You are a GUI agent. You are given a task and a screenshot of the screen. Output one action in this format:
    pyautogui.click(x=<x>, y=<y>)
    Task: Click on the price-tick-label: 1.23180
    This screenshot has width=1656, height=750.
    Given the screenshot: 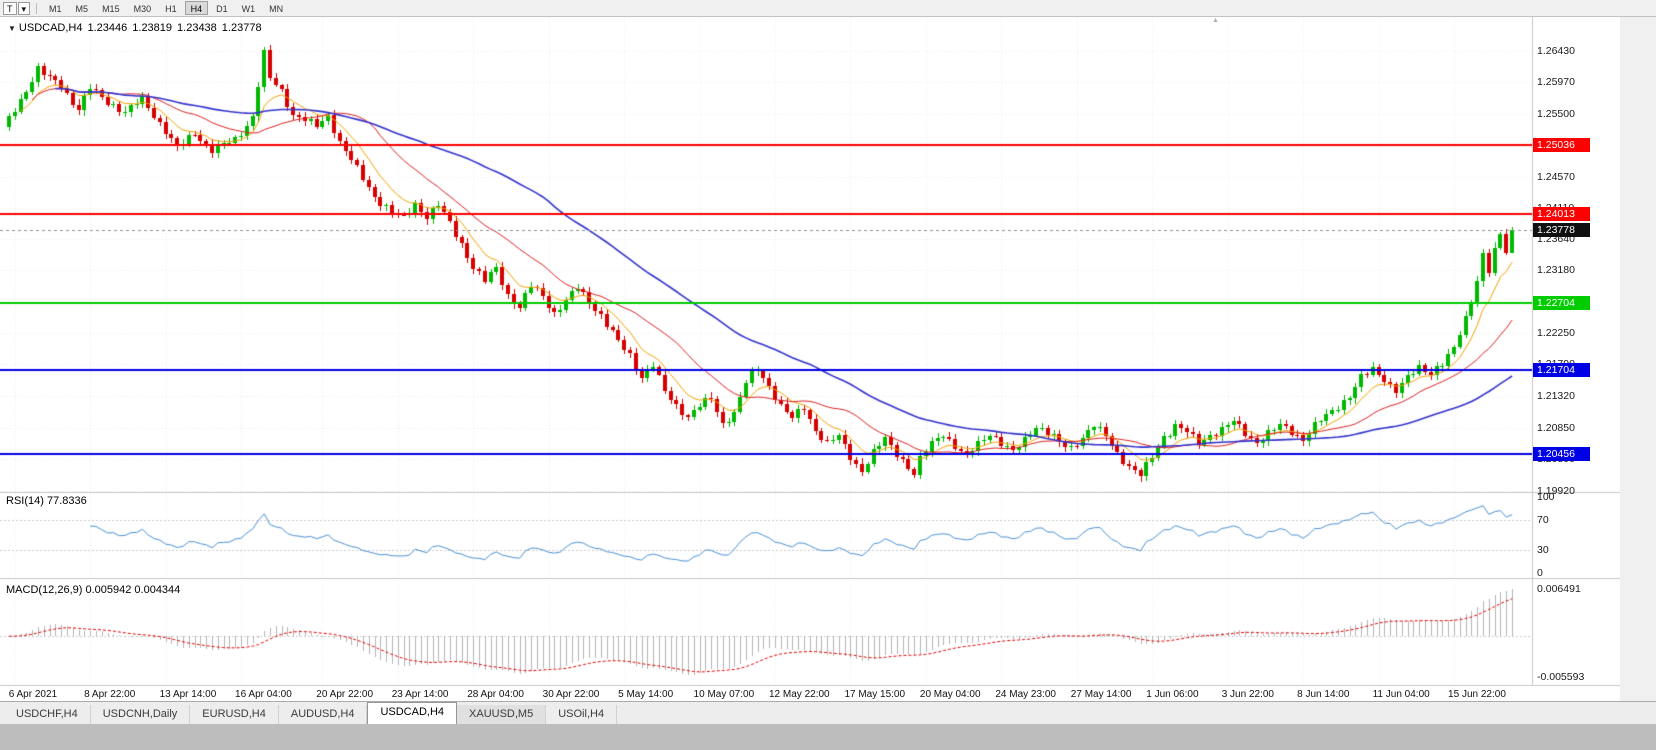 What is the action you would take?
    pyautogui.click(x=1556, y=270)
    